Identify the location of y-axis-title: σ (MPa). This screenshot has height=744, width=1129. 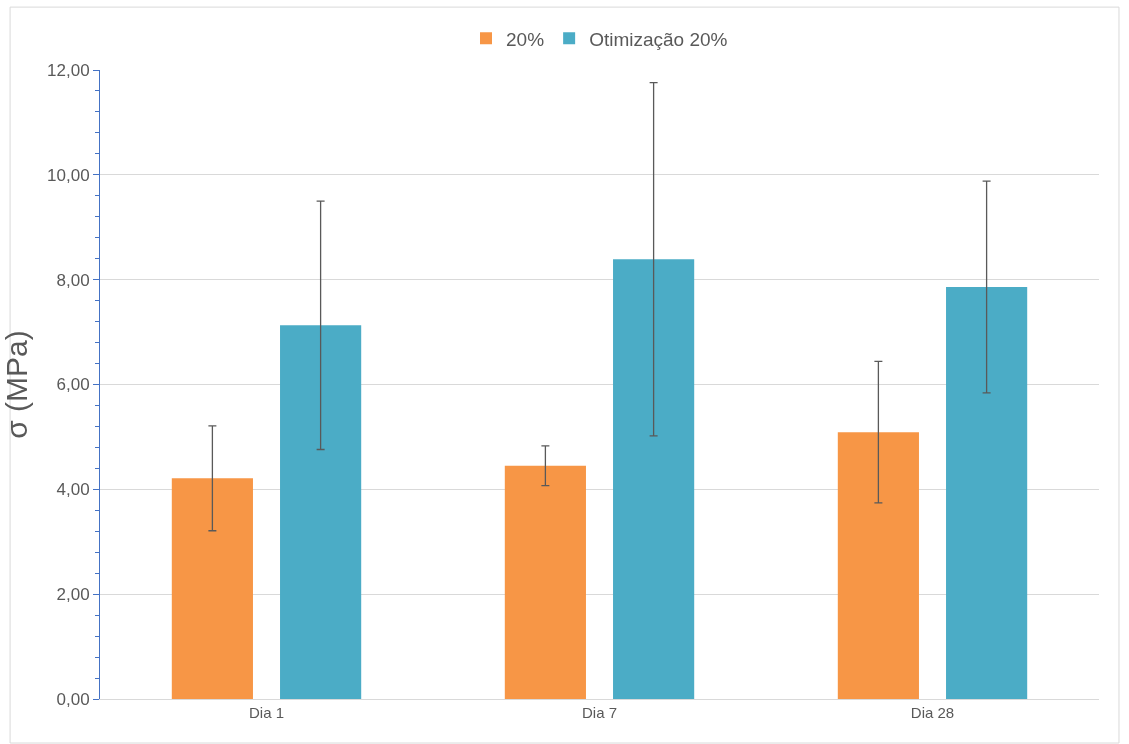
(16, 384).